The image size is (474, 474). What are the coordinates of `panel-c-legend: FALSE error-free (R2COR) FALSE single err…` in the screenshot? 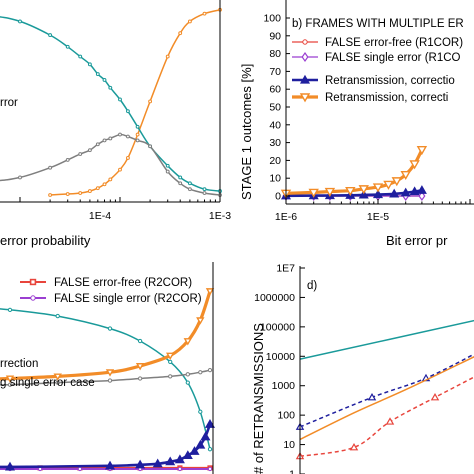 It's located at (111, 291).